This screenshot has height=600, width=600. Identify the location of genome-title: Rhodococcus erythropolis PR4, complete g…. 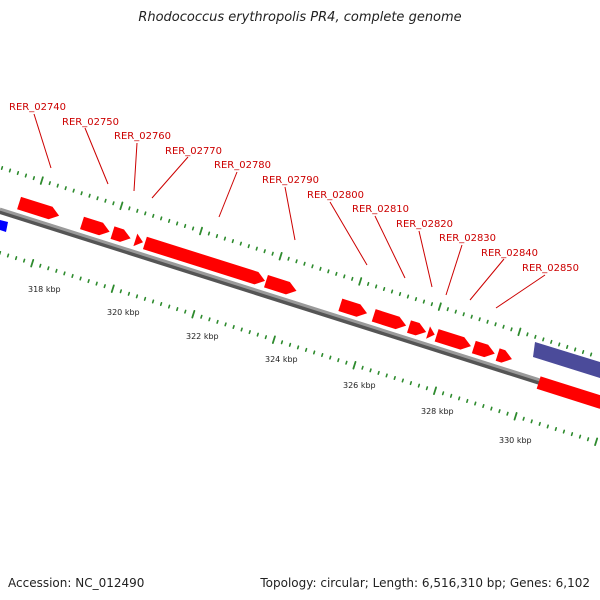
(300, 17).